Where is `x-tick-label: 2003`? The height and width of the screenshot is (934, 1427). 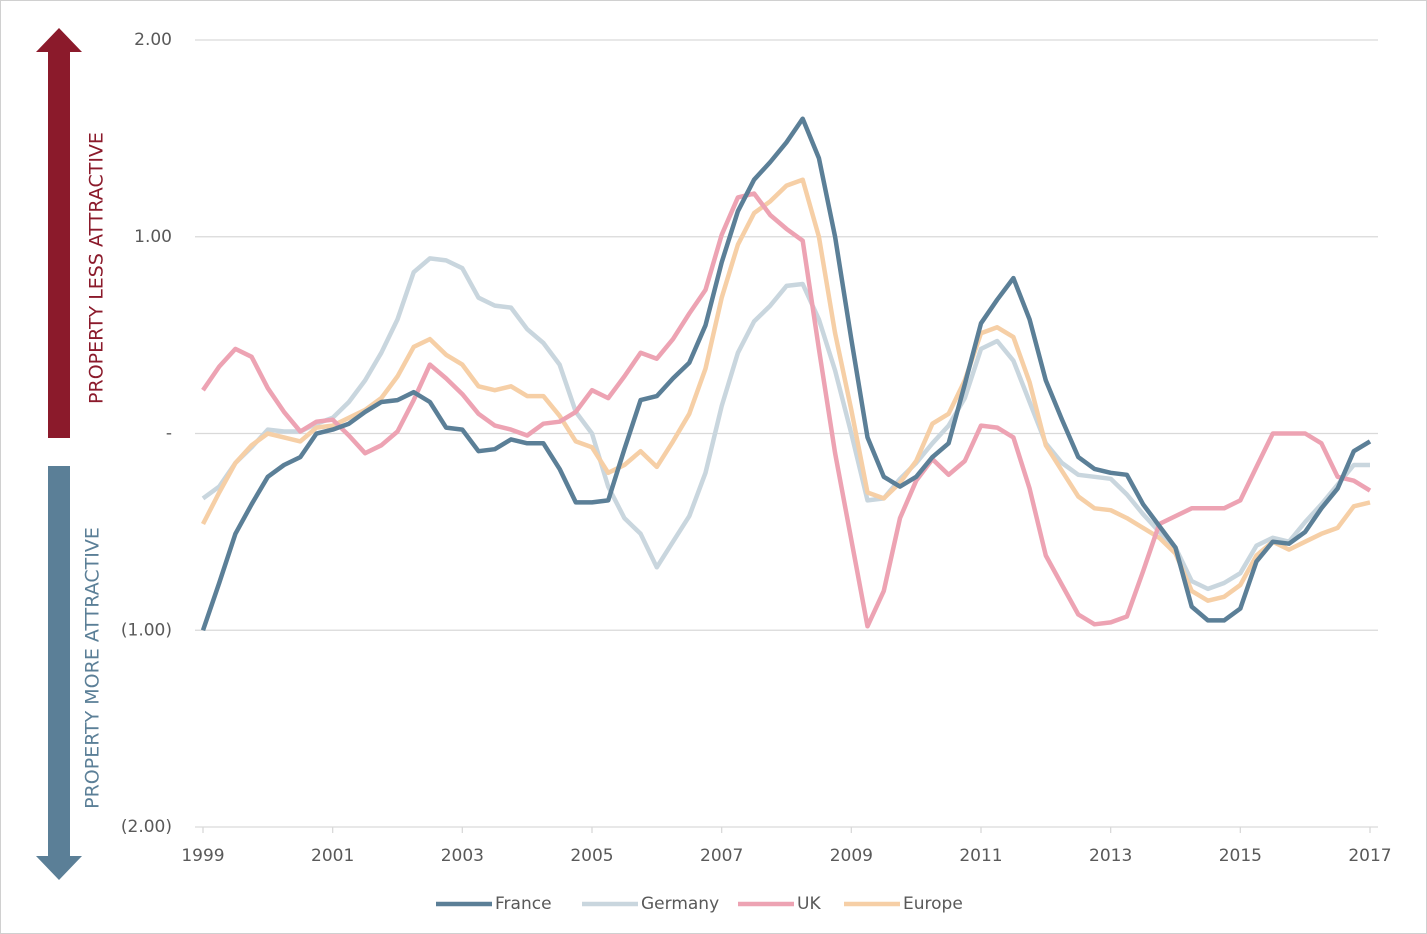
x-tick-label: 2003 is located at coordinates (462, 856).